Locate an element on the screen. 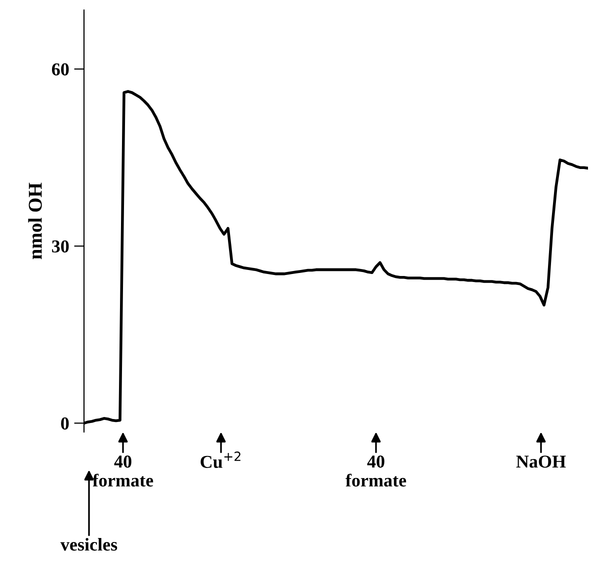 This screenshot has height=571, width=591. text: vesicles is located at coordinates (89, 544).